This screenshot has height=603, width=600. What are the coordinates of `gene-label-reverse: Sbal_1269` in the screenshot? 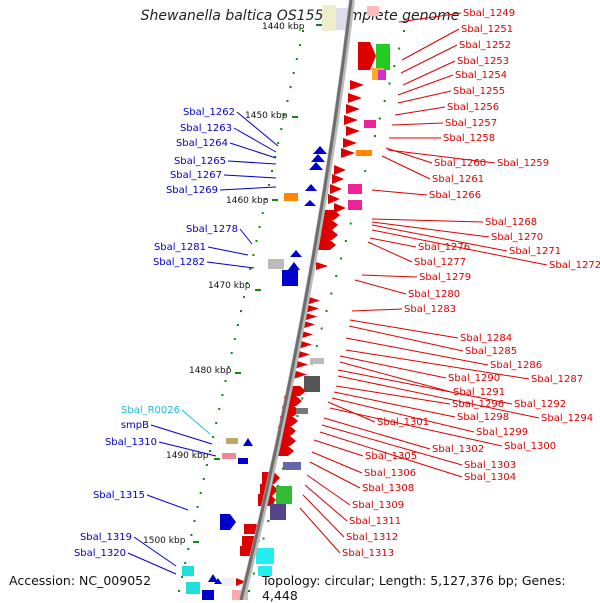 It's located at (192, 190).